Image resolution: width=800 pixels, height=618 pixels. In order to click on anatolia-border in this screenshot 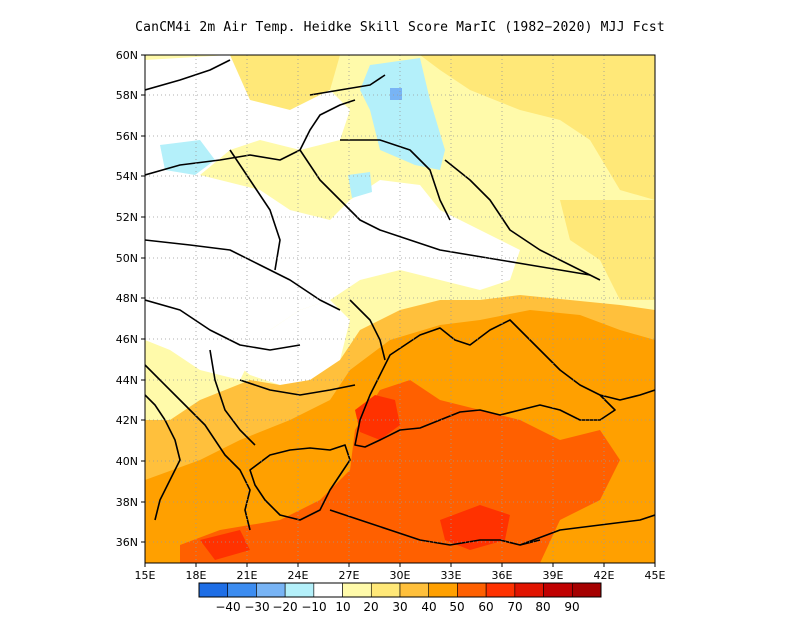, I will do `click(587, 530)`.